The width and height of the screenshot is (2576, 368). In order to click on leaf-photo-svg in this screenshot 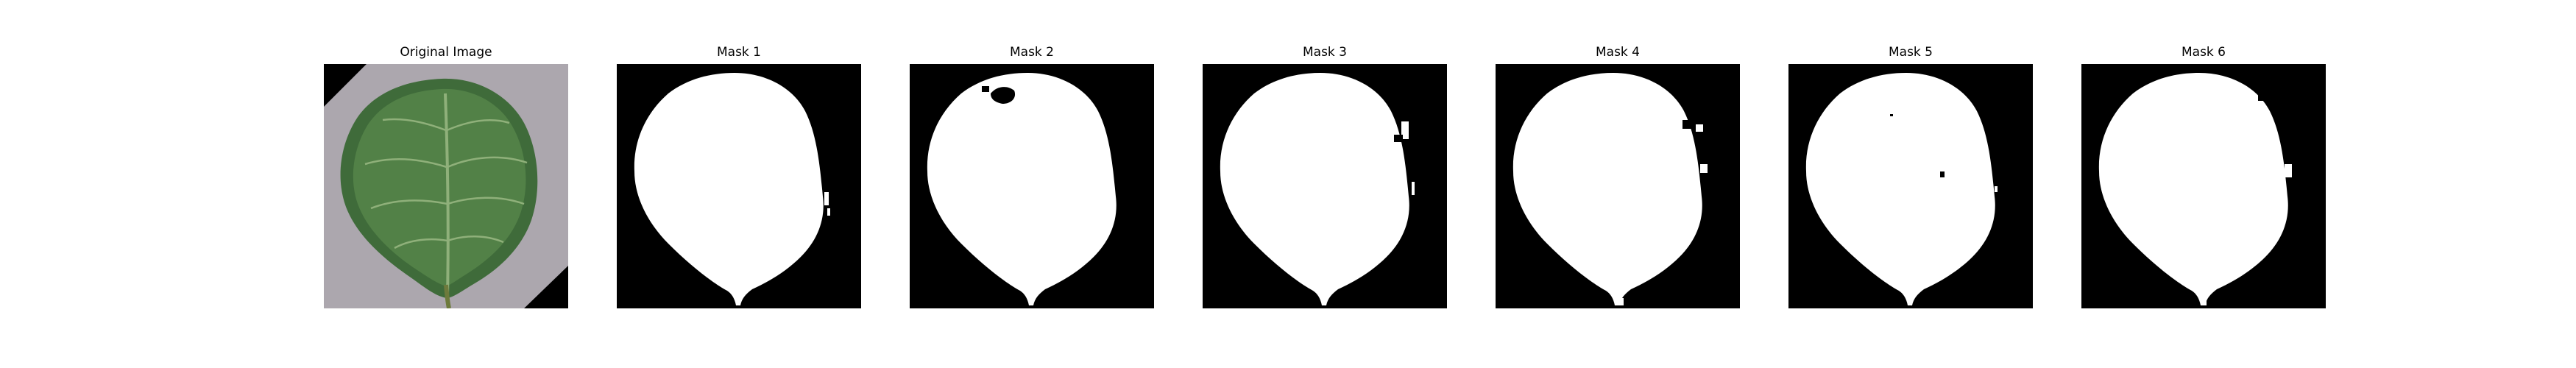, I will do `click(446, 186)`.